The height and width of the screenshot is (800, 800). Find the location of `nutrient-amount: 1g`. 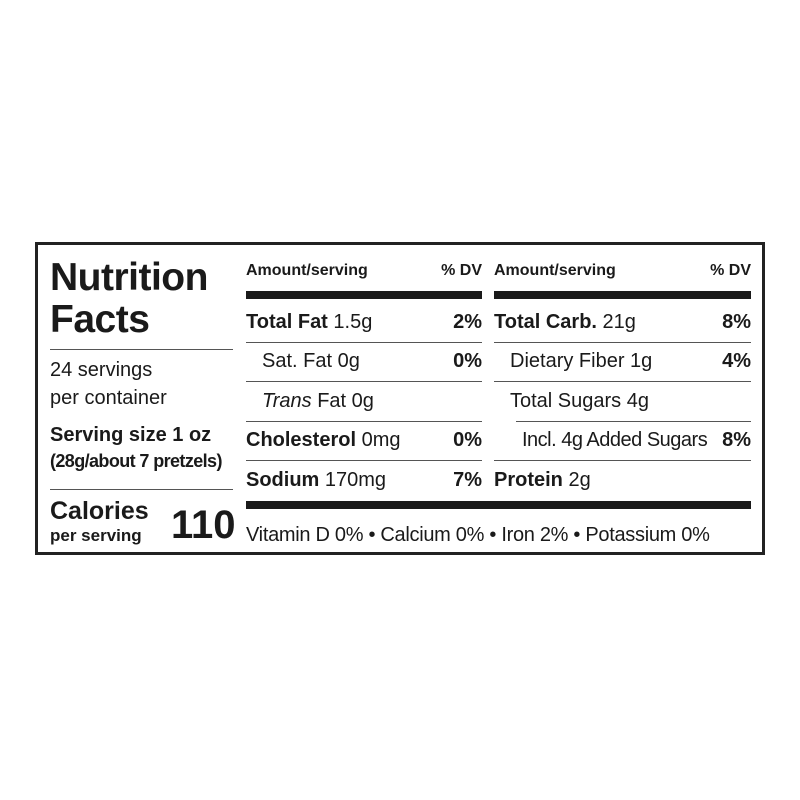

nutrient-amount: 1g is located at coordinates (641, 361).